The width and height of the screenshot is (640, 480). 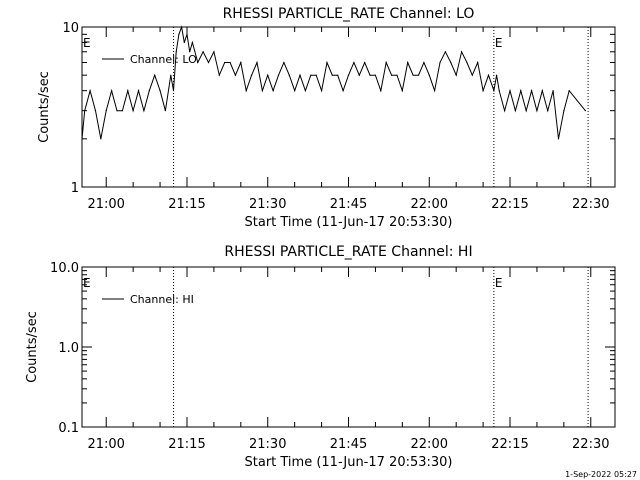 What do you see at coordinates (75, 188) in the screenshot?
I see `y-tick-label: 1` at bounding box center [75, 188].